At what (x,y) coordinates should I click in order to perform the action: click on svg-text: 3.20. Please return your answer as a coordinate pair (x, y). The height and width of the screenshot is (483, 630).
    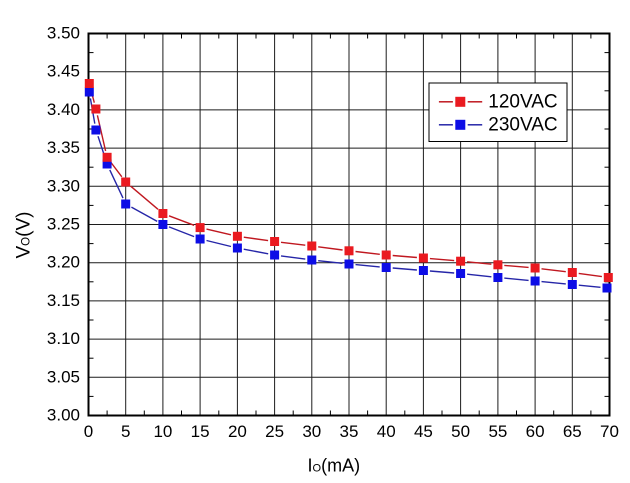
    Looking at the image, I should click on (63, 262).